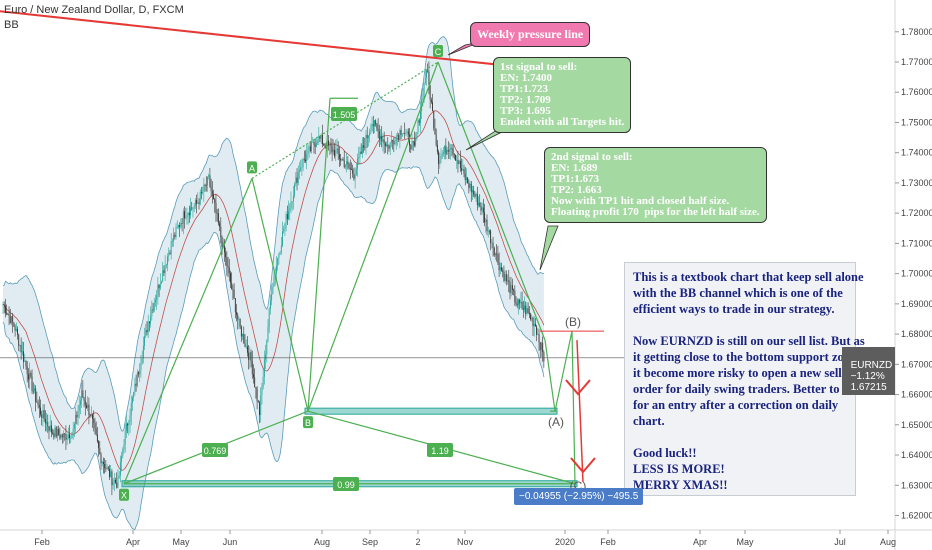 The height and width of the screenshot is (550, 932). What do you see at coordinates (465, 542) in the screenshot?
I see `x-tick-label: Nov` at bounding box center [465, 542].